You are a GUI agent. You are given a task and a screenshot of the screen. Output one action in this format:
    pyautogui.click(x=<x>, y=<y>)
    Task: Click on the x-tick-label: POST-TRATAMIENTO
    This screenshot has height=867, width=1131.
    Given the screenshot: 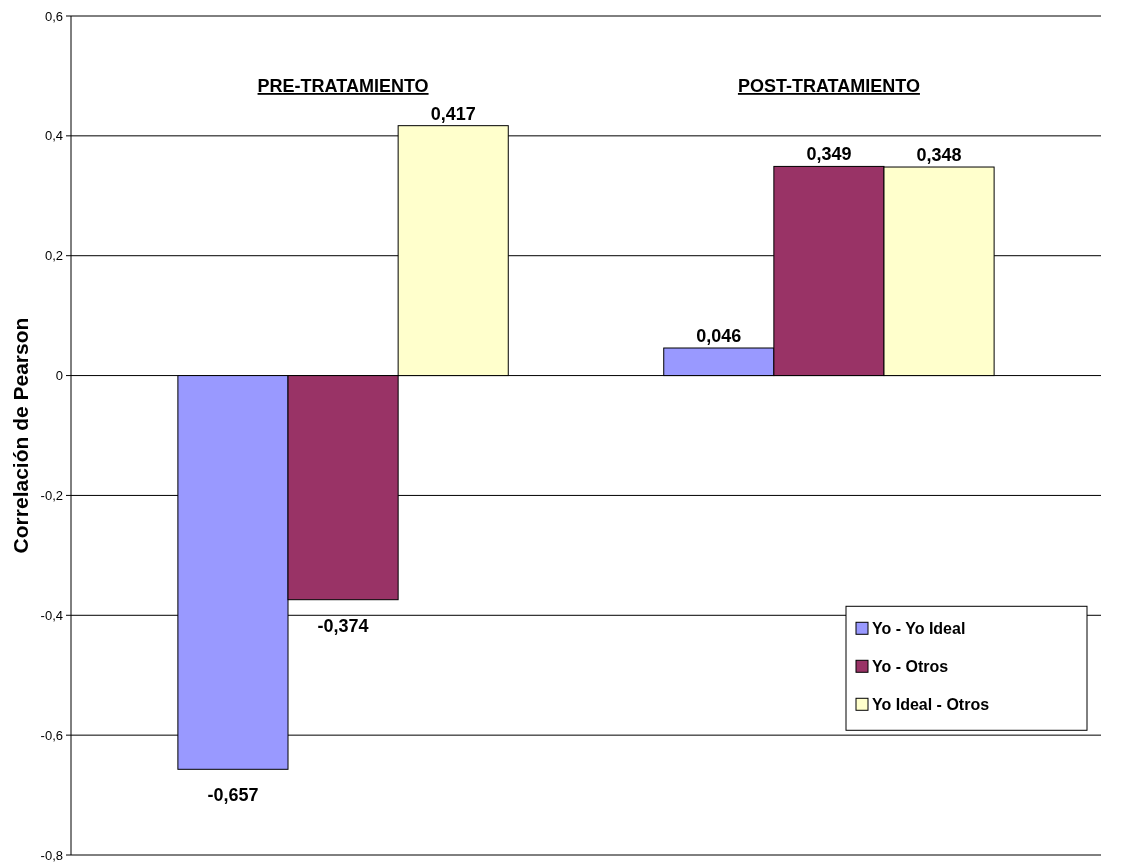 What is the action you would take?
    pyautogui.click(x=828, y=86)
    